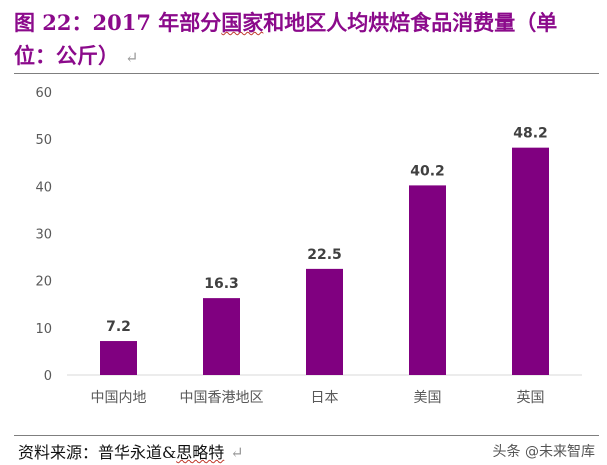 This screenshot has height=465, width=607. Describe the element at coordinates (43, 282) in the screenshot. I see `y-tick-label: 20` at that location.